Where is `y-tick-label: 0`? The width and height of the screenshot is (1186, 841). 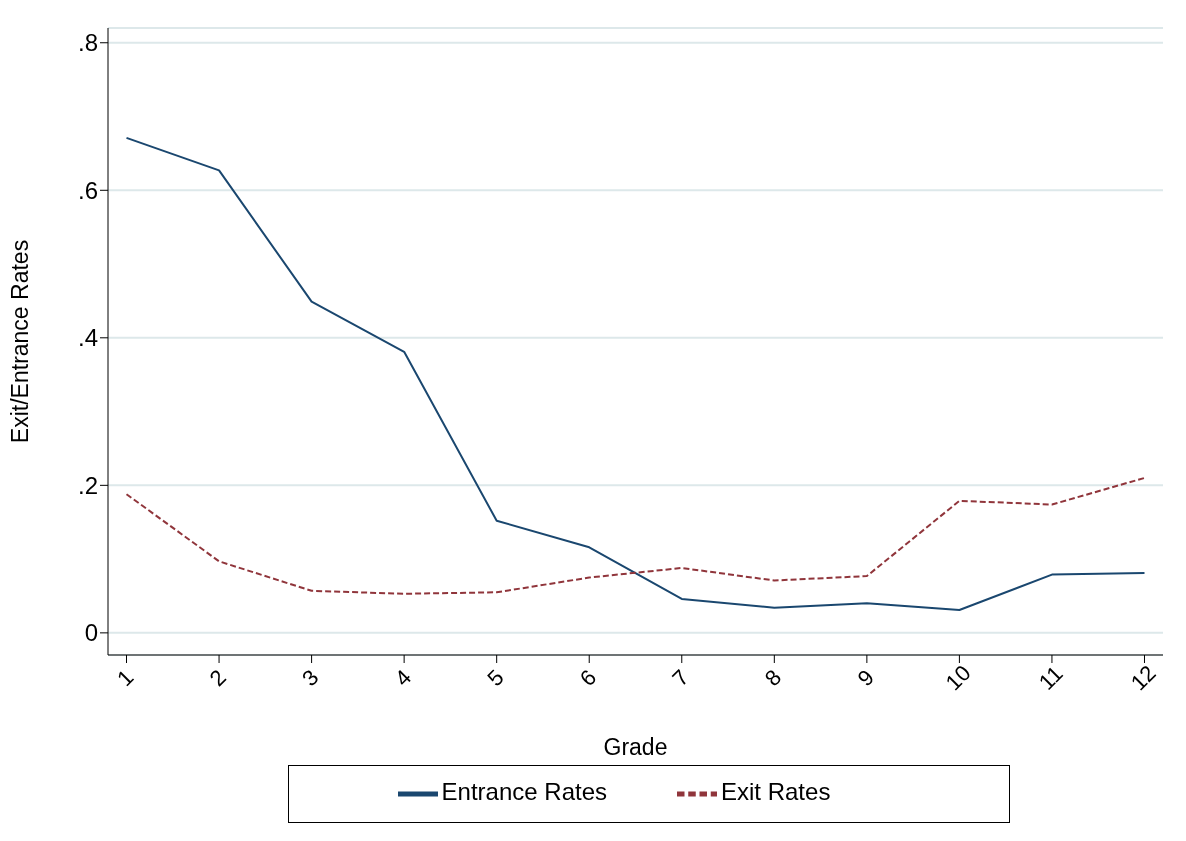
y-tick-label: 0 is located at coordinates (91, 633).